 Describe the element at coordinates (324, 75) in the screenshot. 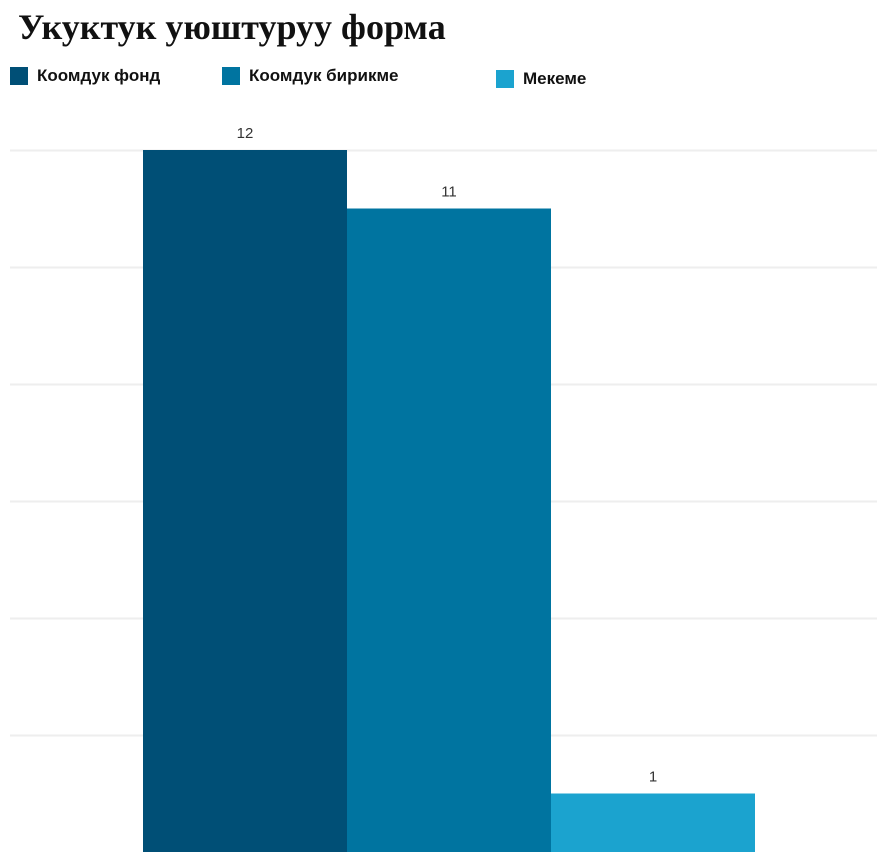

I see `legend-label: Коомдук бирикме` at that location.